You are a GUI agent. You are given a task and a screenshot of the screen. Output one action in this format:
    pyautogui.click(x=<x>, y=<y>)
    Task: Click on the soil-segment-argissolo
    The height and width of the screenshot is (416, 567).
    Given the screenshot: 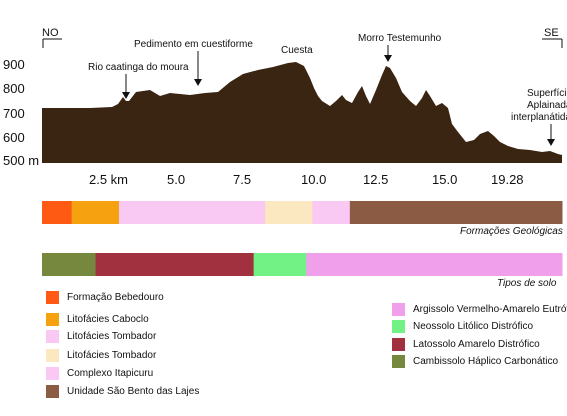 What is the action you would take?
    pyautogui.click(x=434, y=264)
    